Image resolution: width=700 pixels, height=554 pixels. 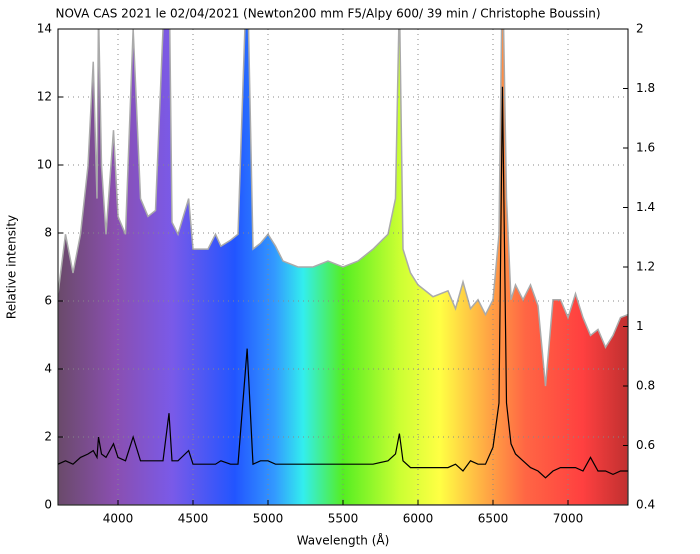 What do you see at coordinates (645, 386) in the screenshot?
I see `y2-tick-label: 0.8` at bounding box center [645, 386].